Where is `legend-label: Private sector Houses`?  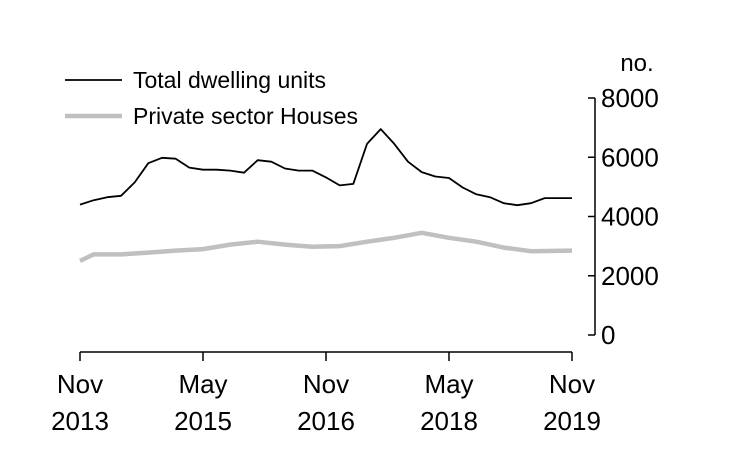 legend-label: Private sector Houses is located at coordinates (245, 116).